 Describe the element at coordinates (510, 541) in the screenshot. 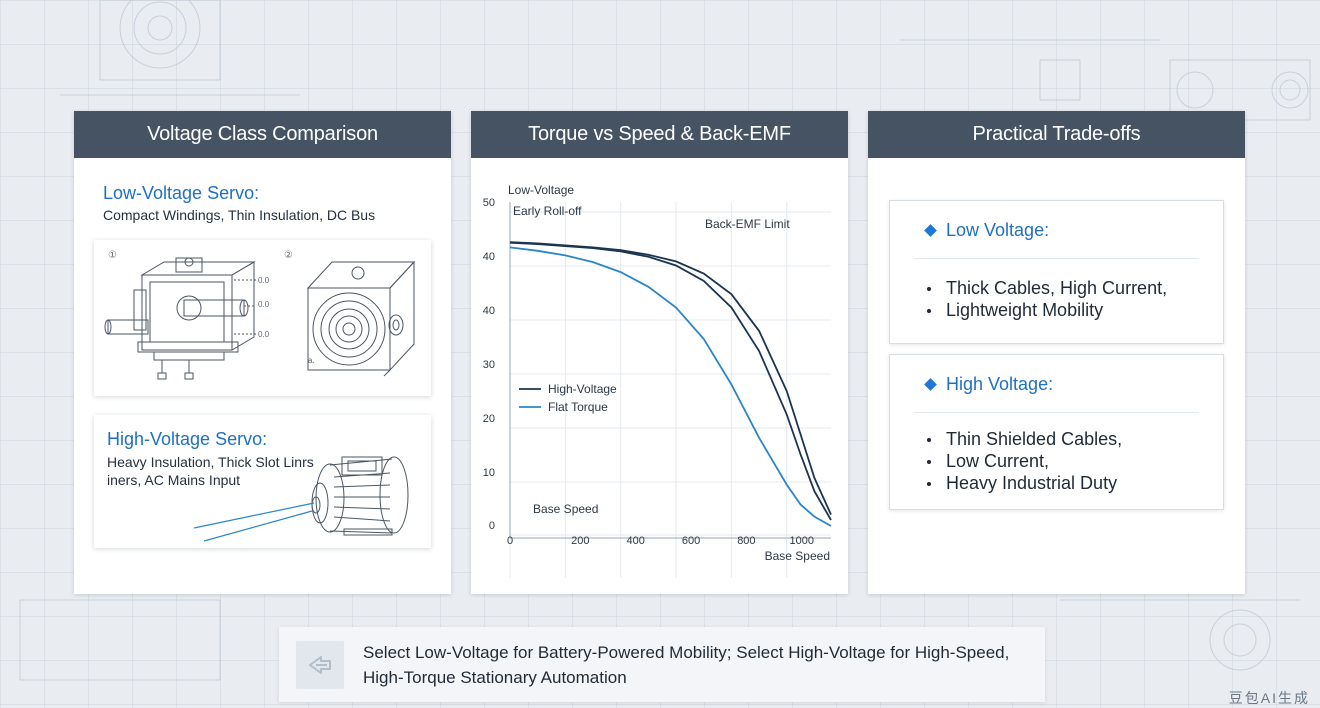

I see `x-tick-label: 0` at that location.